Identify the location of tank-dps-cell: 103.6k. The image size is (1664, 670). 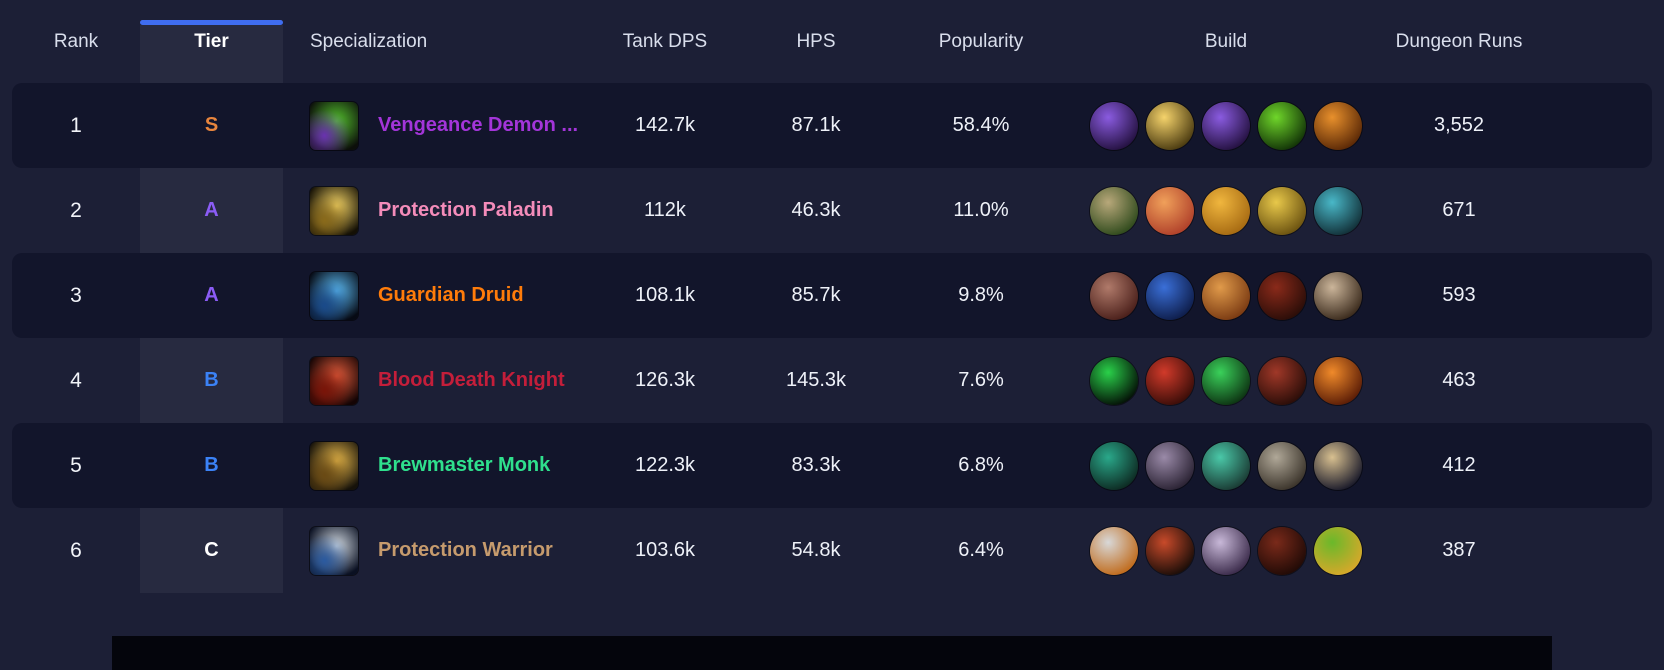
(665, 550).